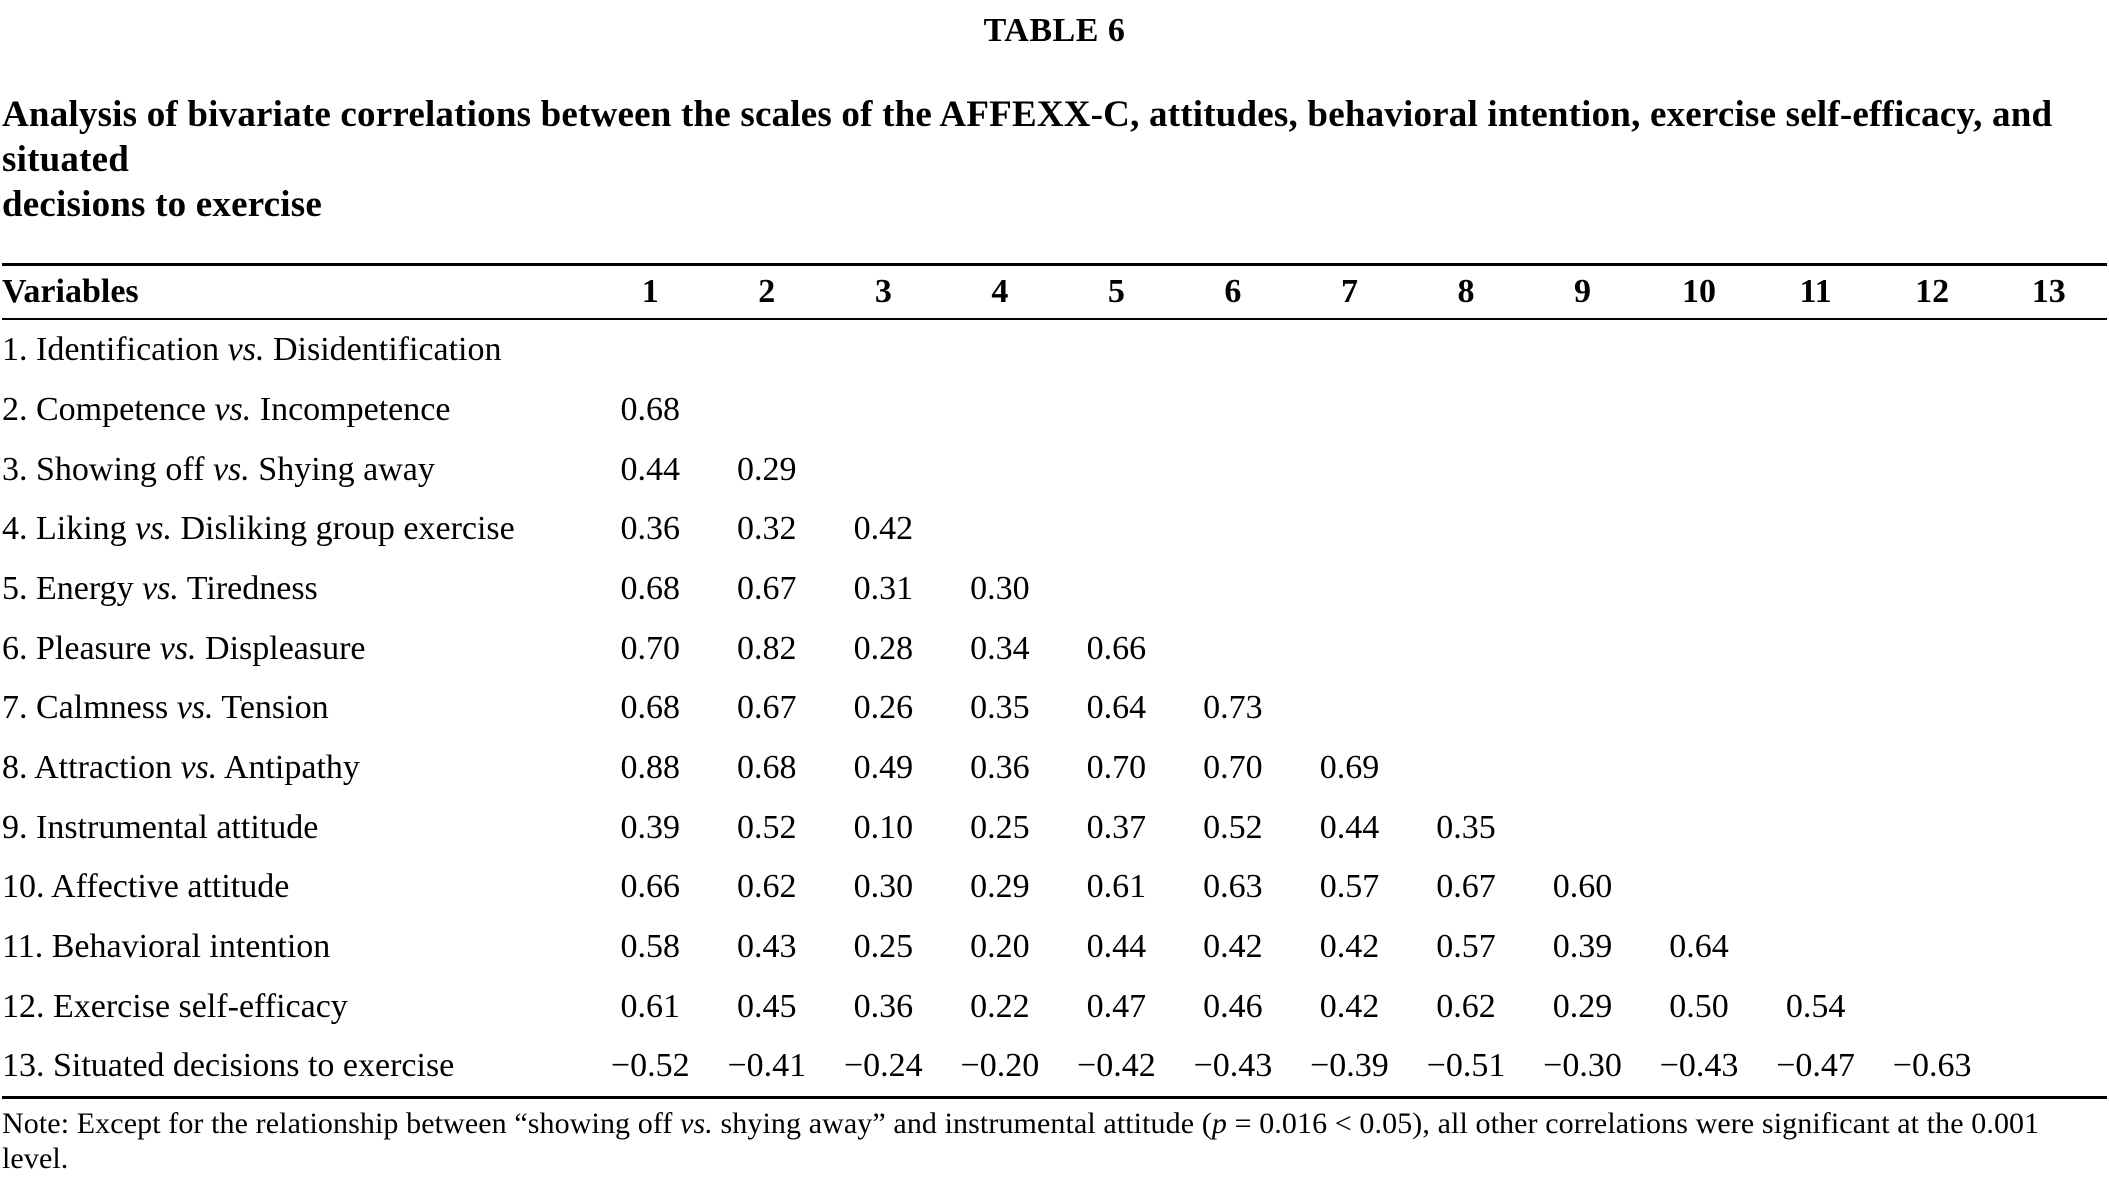 The width and height of the screenshot is (2109, 1177). What do you see at coordinates (1000, 588) in the screenshot?
I see `correlation-value: 0.30` at bounding box center [1000, 588].